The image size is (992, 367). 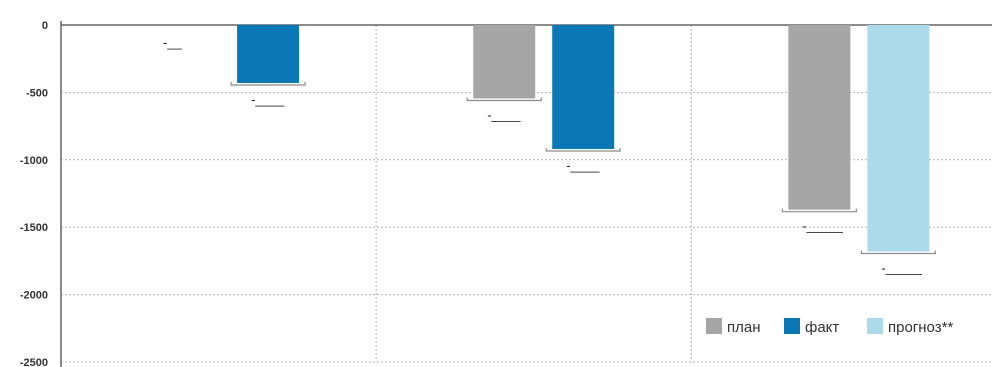 I want to click on data-label: -__, so click(x=173, y=42).